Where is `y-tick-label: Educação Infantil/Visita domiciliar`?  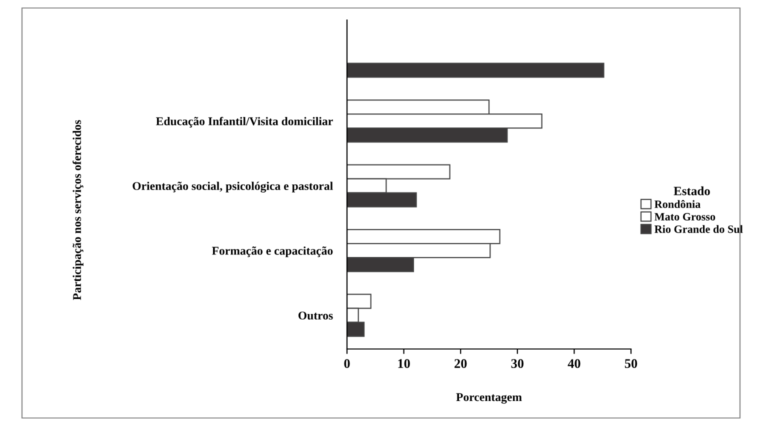 y-tick-label: Educação Infantil/Visita domiciliar is located at coordinates (244, 122).